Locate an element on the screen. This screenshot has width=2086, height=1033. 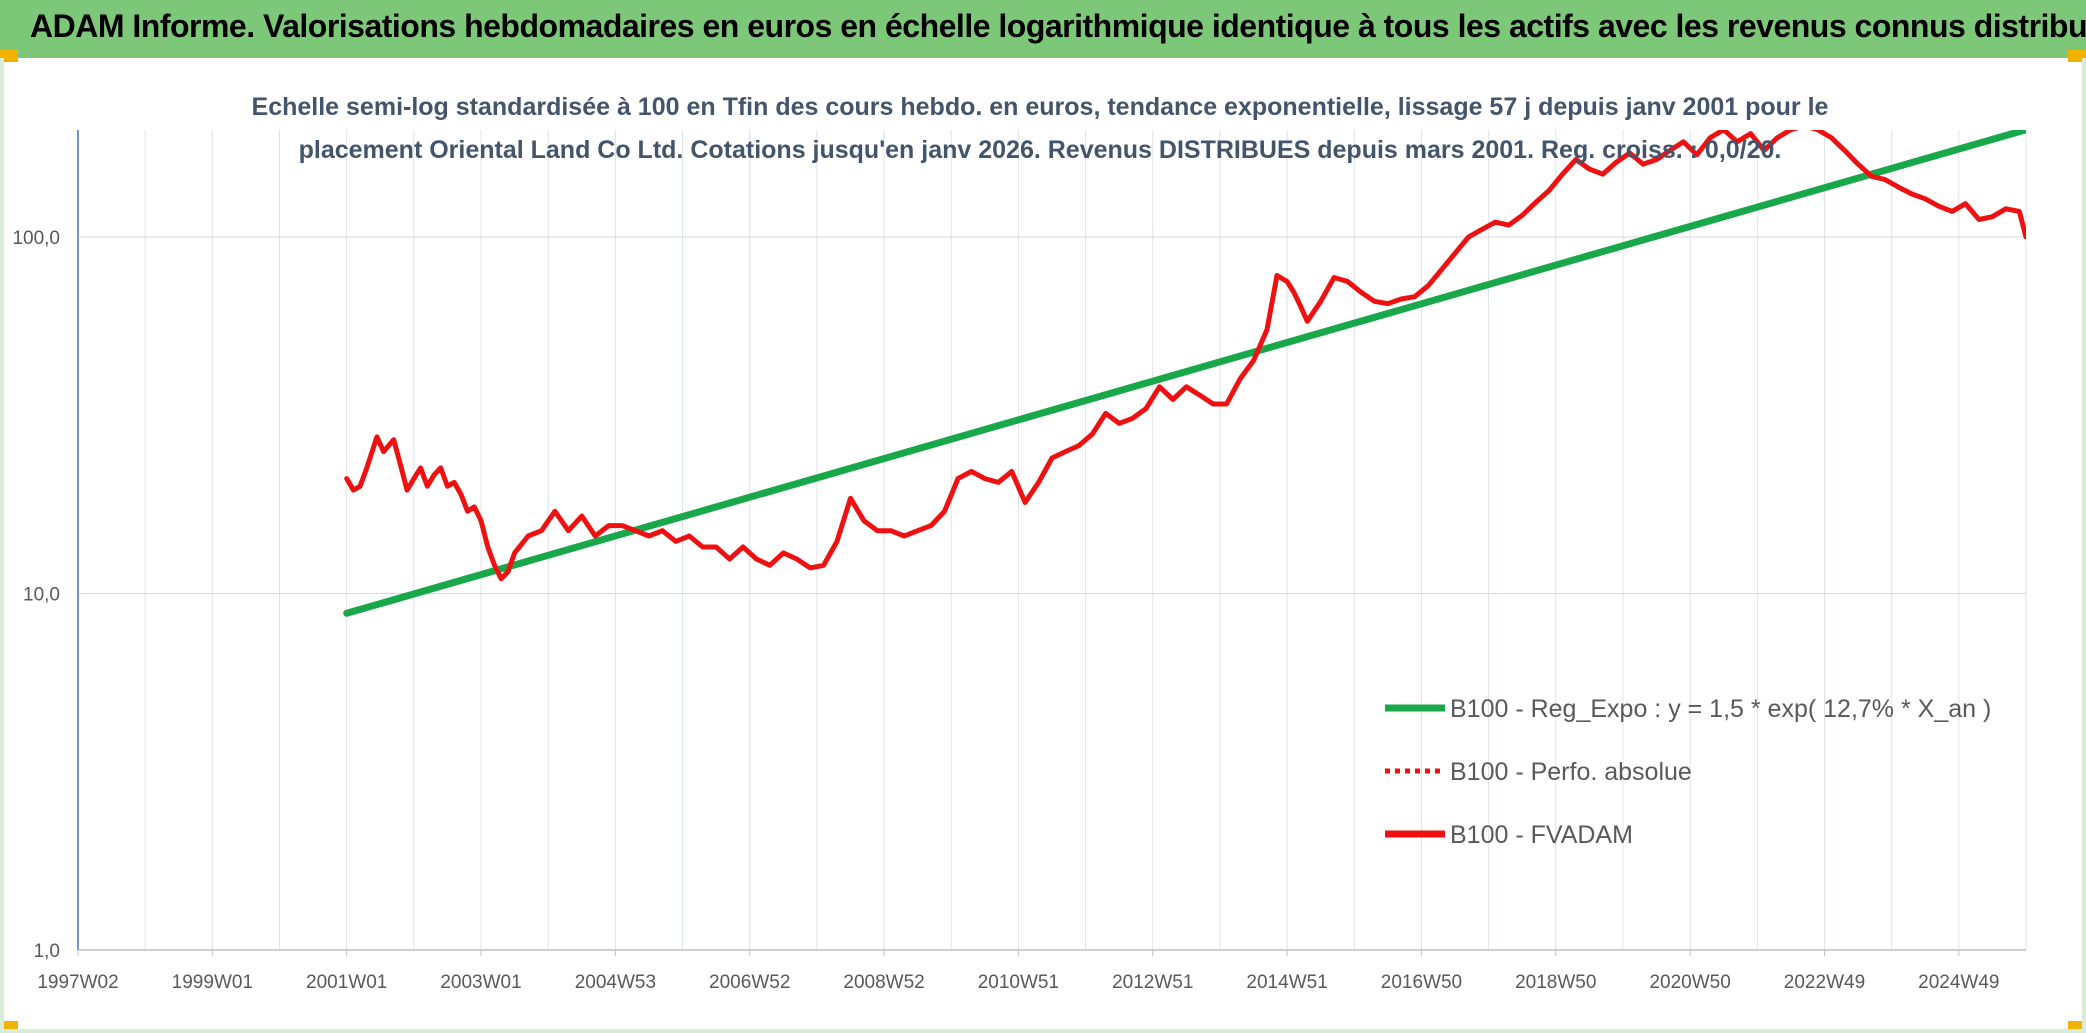
x-tick-label: 2001W01 is located at coordinates (346, 982).